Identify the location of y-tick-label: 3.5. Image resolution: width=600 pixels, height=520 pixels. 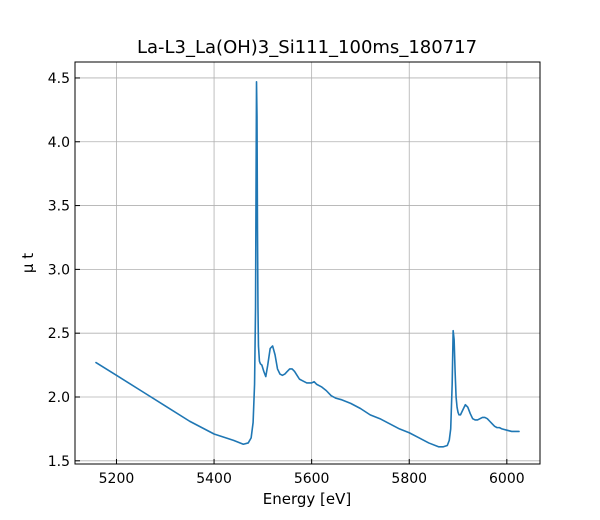
(59, 207).